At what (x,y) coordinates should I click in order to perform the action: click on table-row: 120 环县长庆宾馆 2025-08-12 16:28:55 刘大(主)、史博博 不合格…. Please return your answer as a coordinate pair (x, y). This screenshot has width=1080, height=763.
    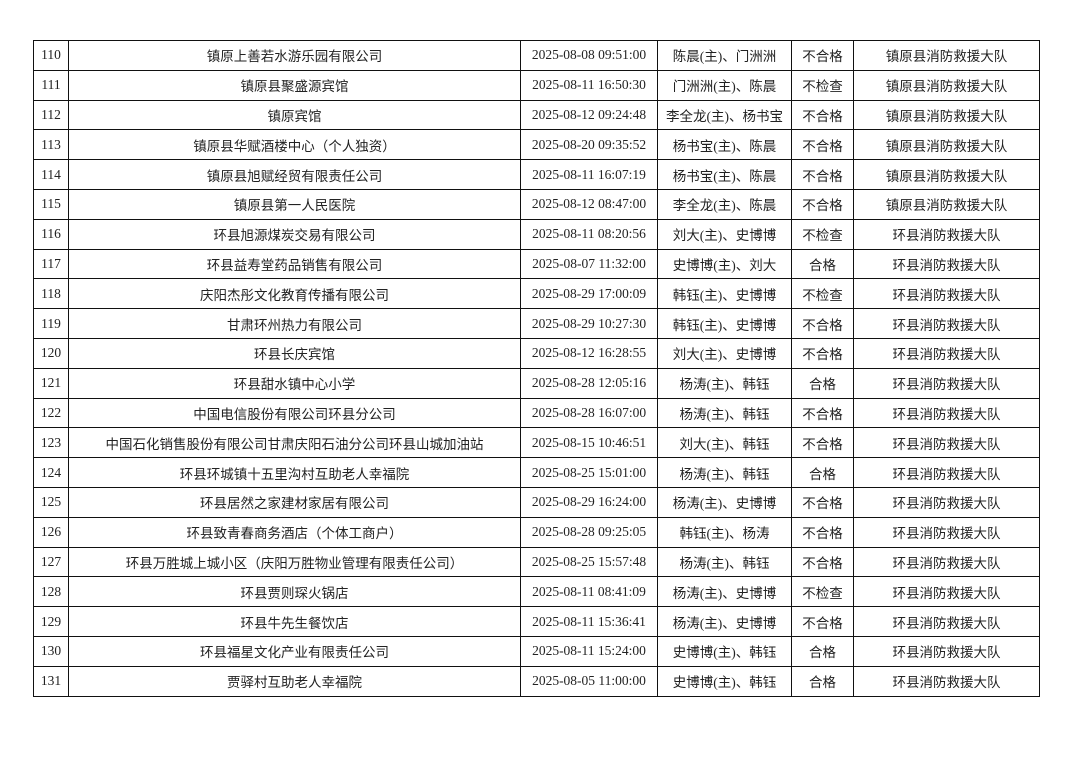
    Looking at the image, I should click on (536, 353).